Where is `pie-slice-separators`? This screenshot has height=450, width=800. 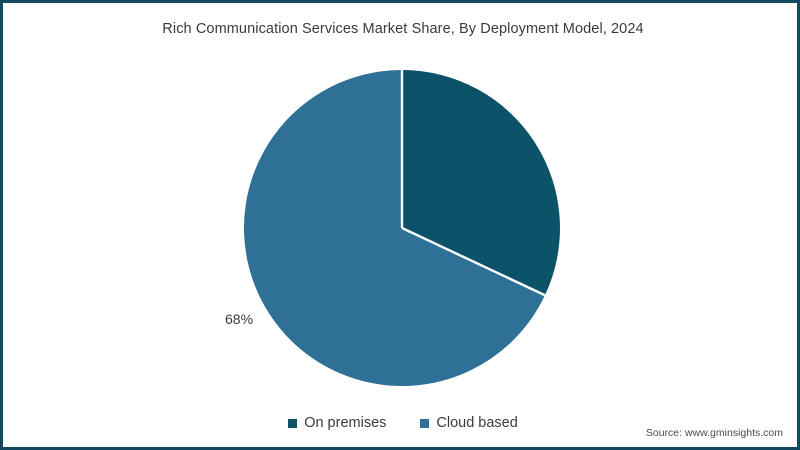 pie-slice-separators is located at coordinates (473, 183).